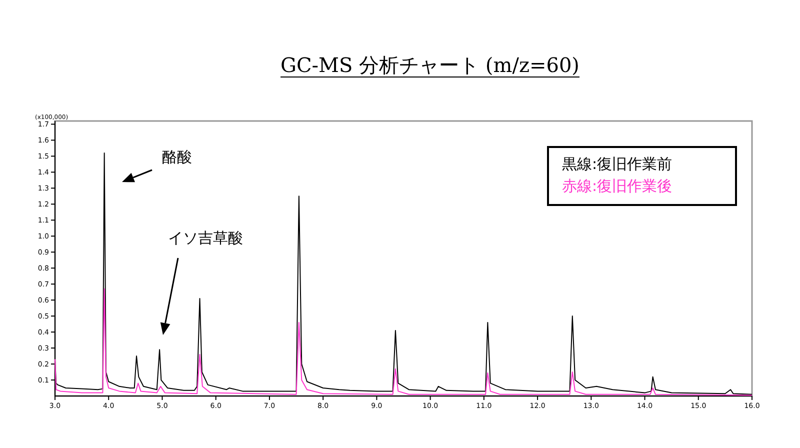  I want to click on legend: 黒線:復旧作業前 赤線:復旧作業後, so click(642, 176).